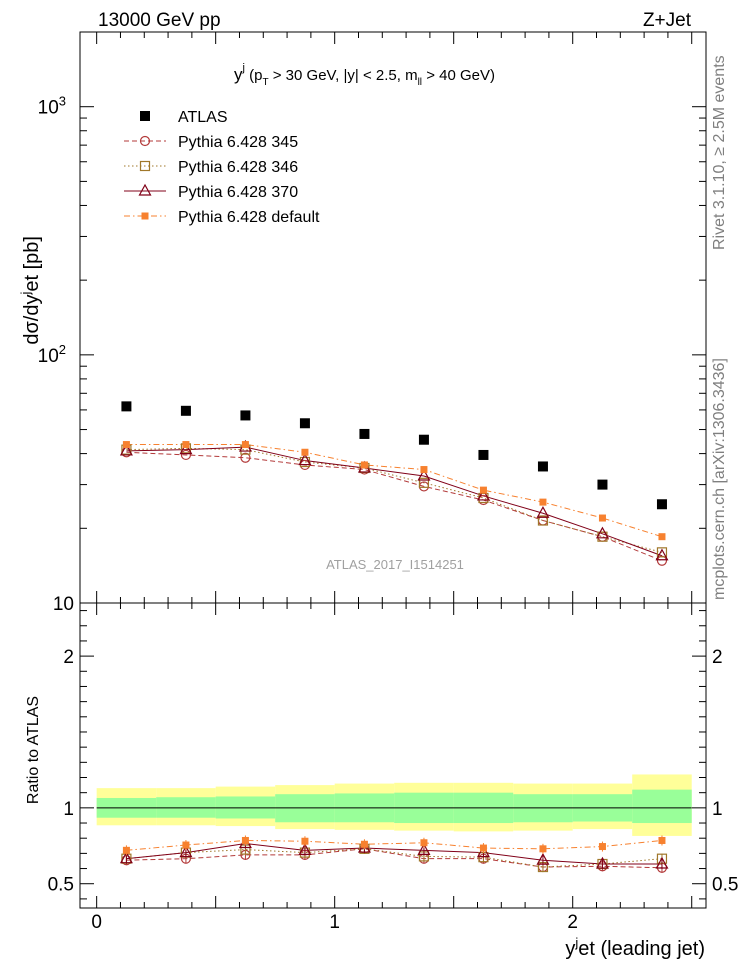 This screenshot has height=972, width=746. Describe the element at coordinates (61, 885) in the screenshot. I see `ratio-y-tick-label-left: 0.5` at that location.